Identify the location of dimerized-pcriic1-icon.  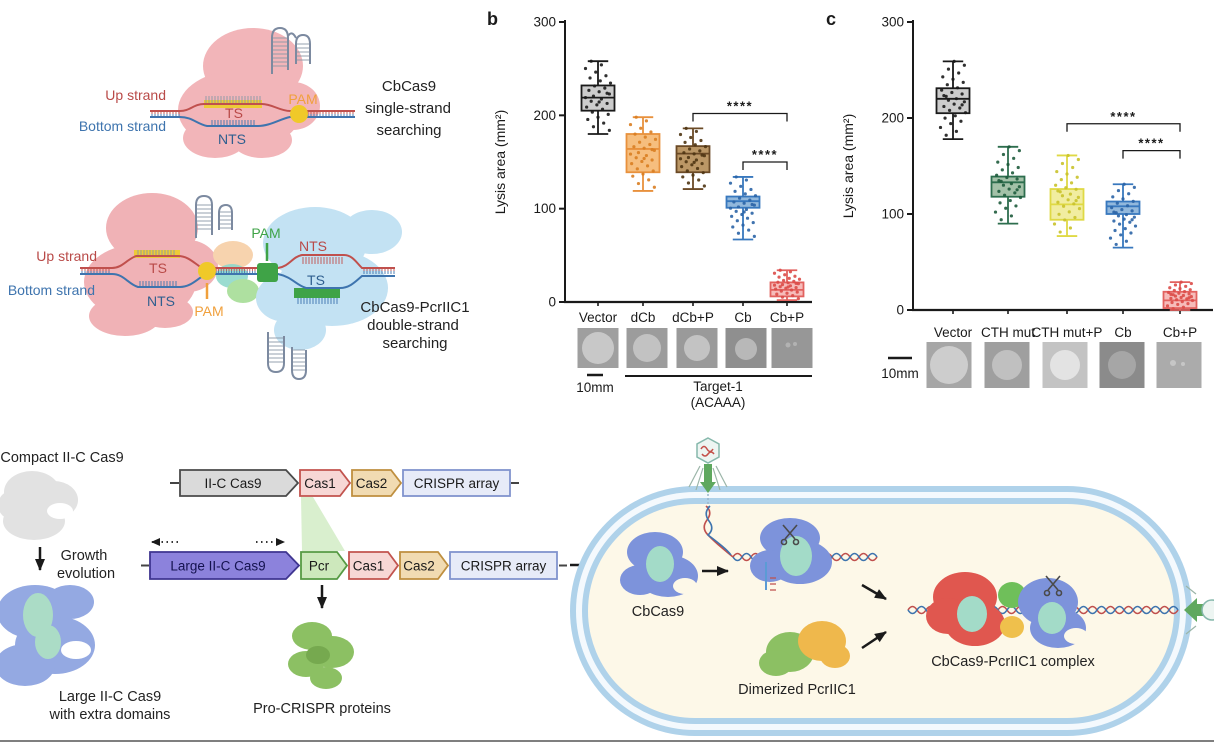
(804, 648).